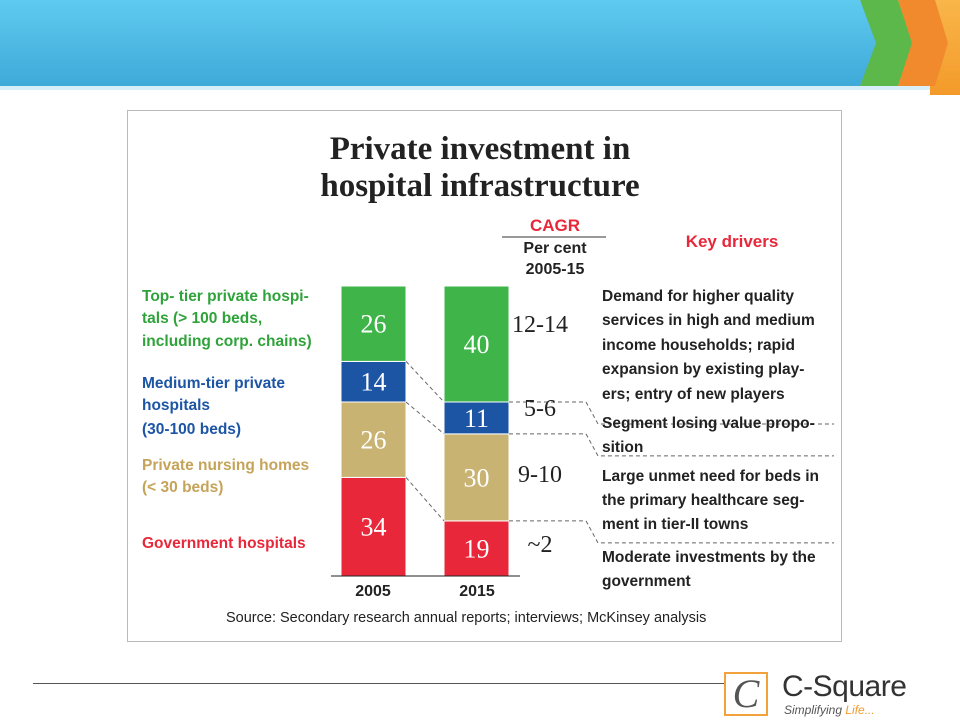  Describe the element at coordinates (923, 43) in the screenshot. I see `banner-orange-chevron` at that location.